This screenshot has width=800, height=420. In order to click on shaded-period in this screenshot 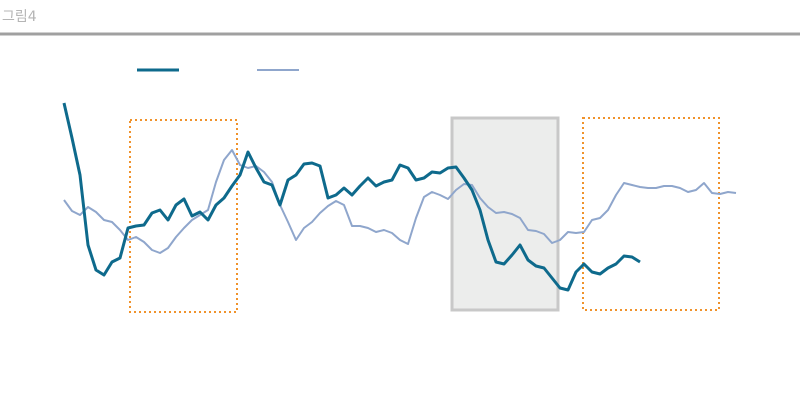, I will do `click(505, 214)`.